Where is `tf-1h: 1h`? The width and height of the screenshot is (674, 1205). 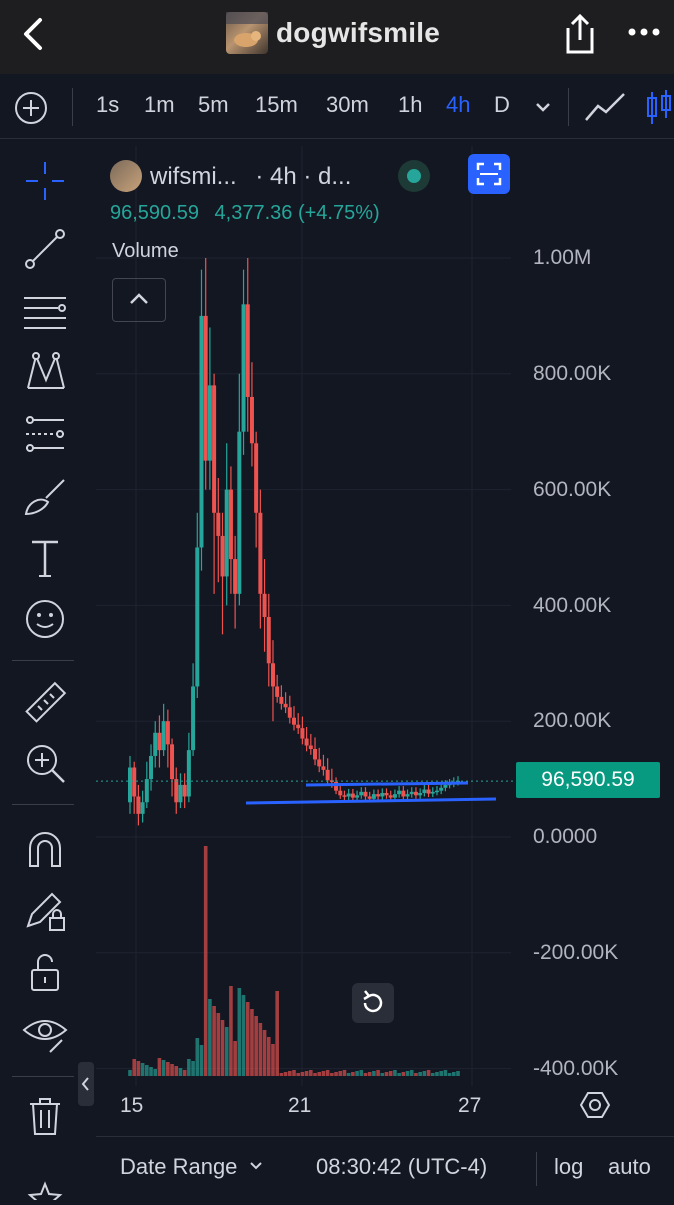
tf-1h: 1h is located at coordinates (410, 104).